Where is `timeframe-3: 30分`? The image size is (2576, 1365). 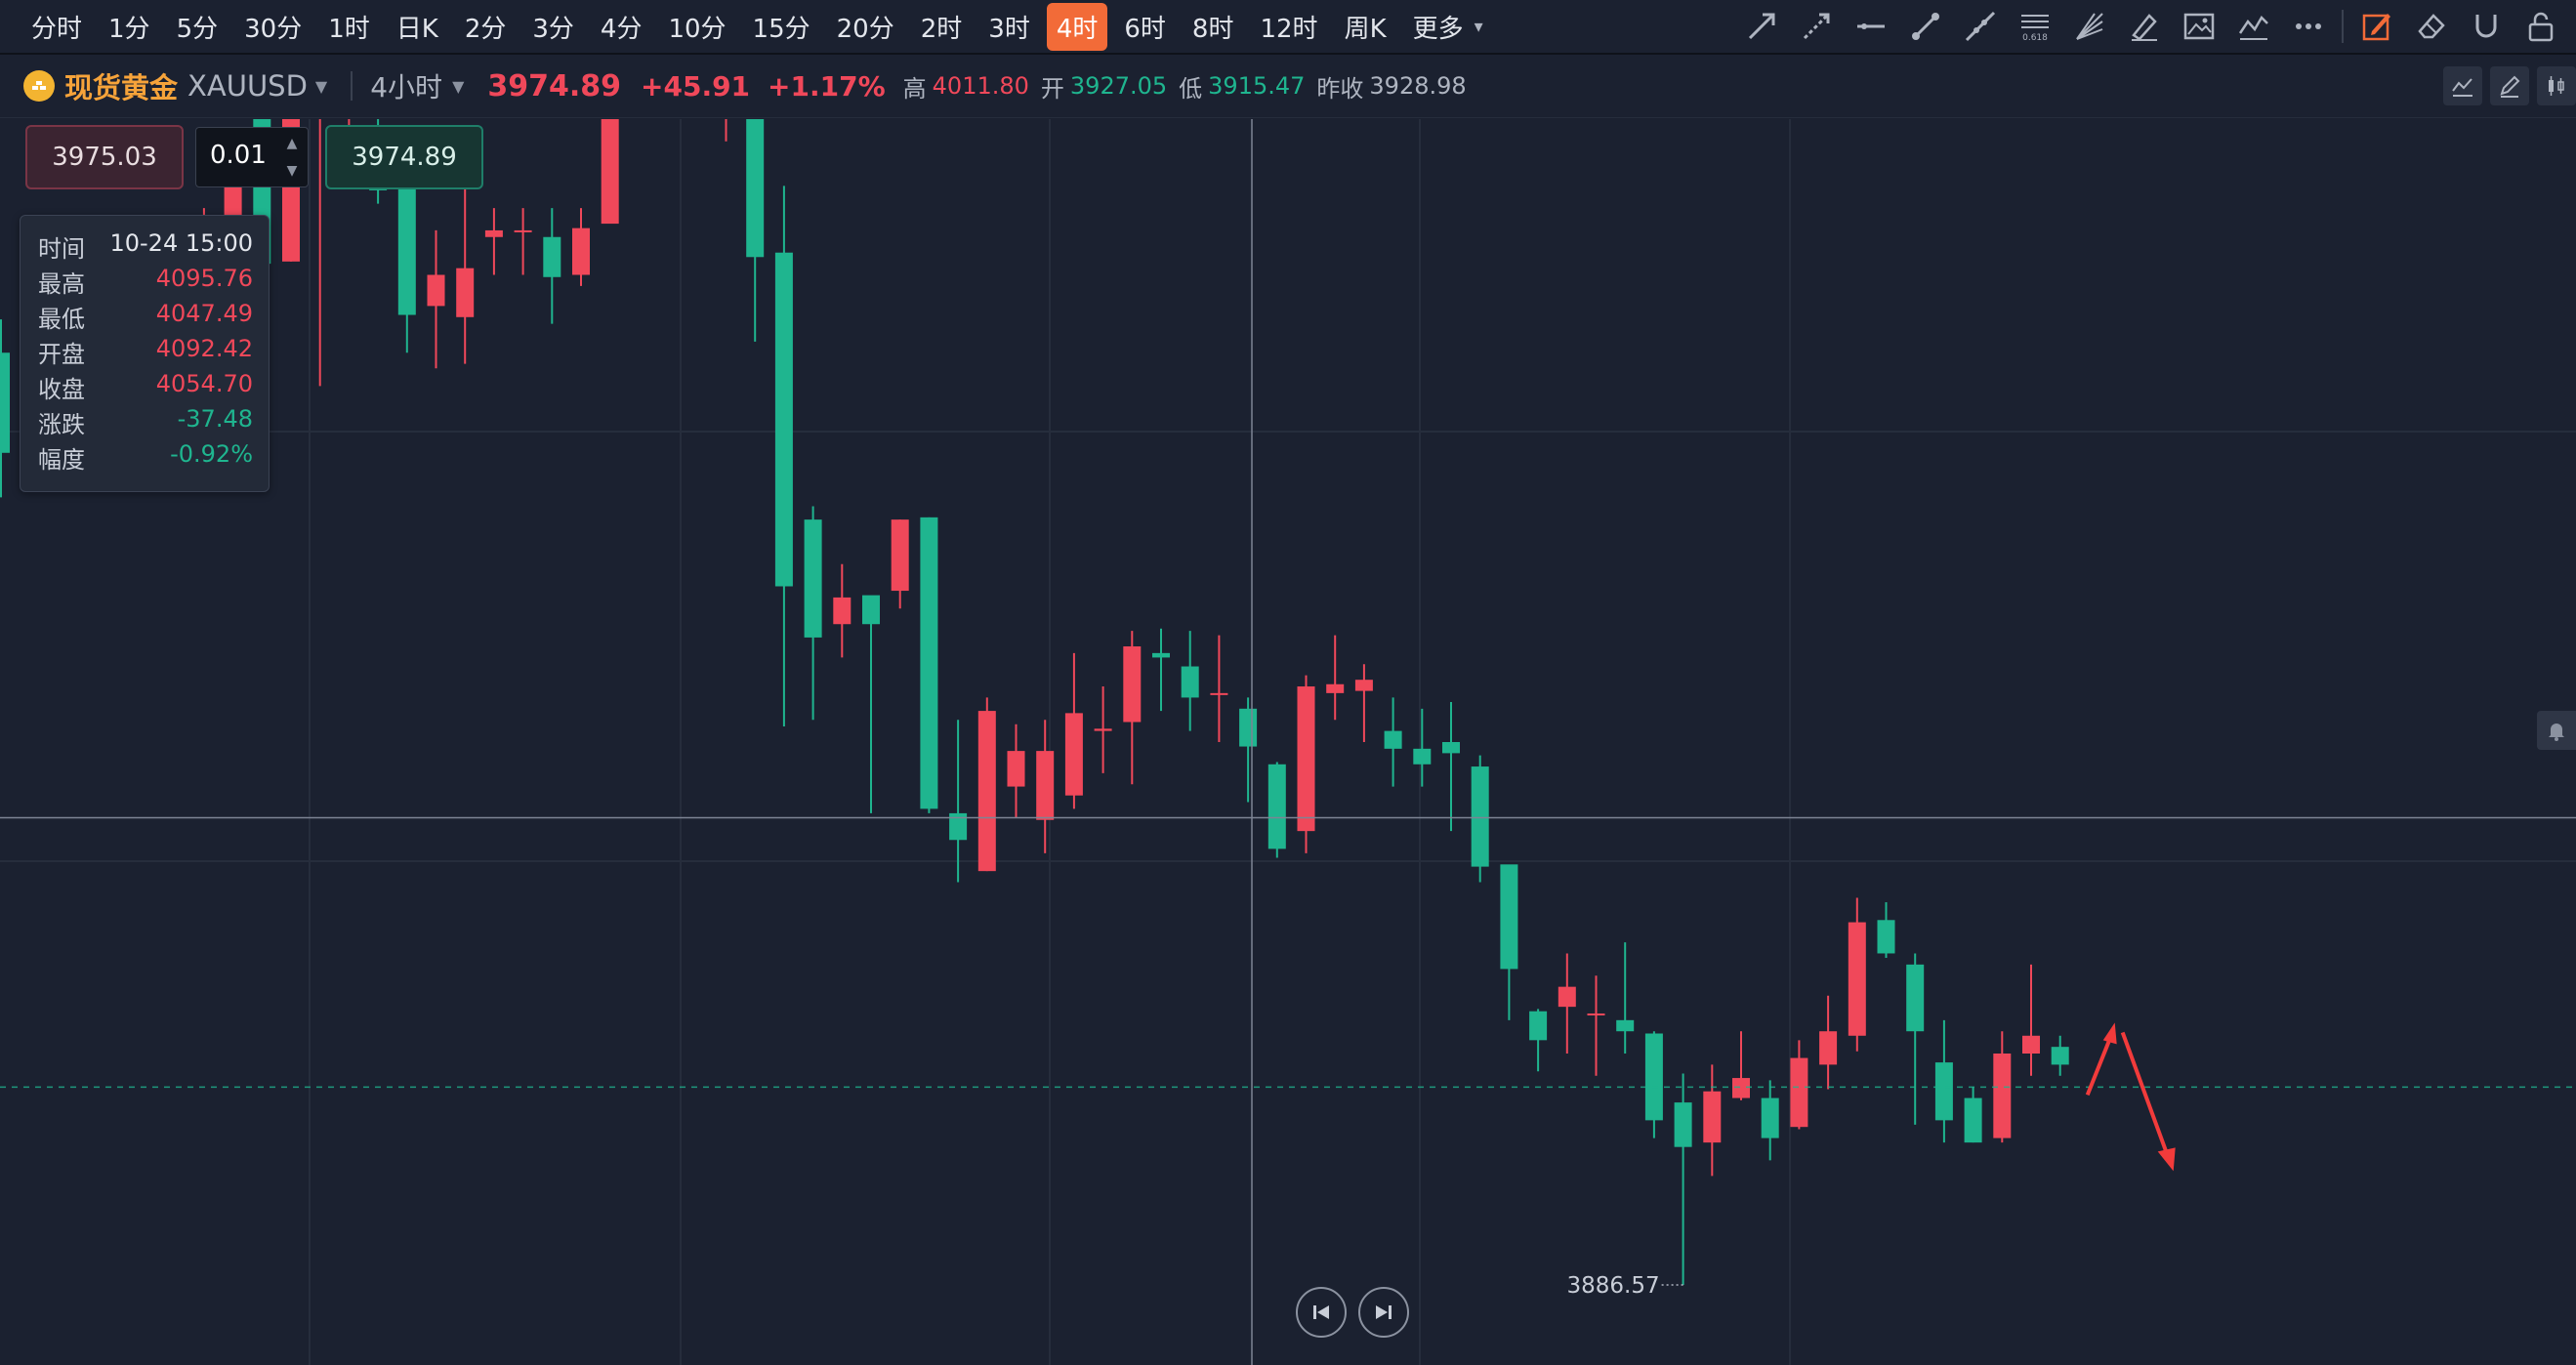
timeframe-3: 30分 is located at coordinates (274, 29).